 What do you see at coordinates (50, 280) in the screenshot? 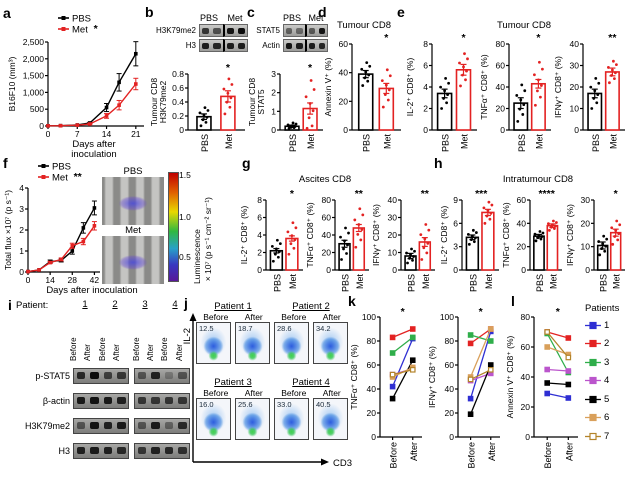
I see `svg-text: 14` at bounding box center [50, 280].